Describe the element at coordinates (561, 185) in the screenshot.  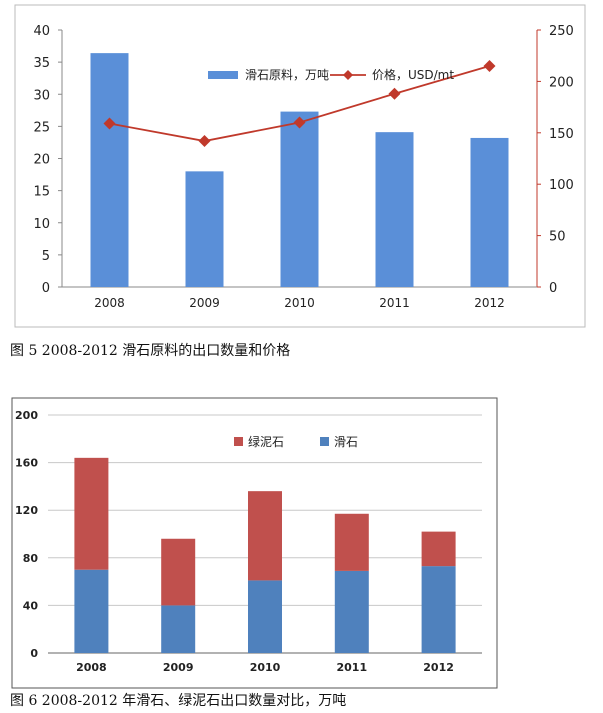
I see `y-tick-label-right: 100` at that location.